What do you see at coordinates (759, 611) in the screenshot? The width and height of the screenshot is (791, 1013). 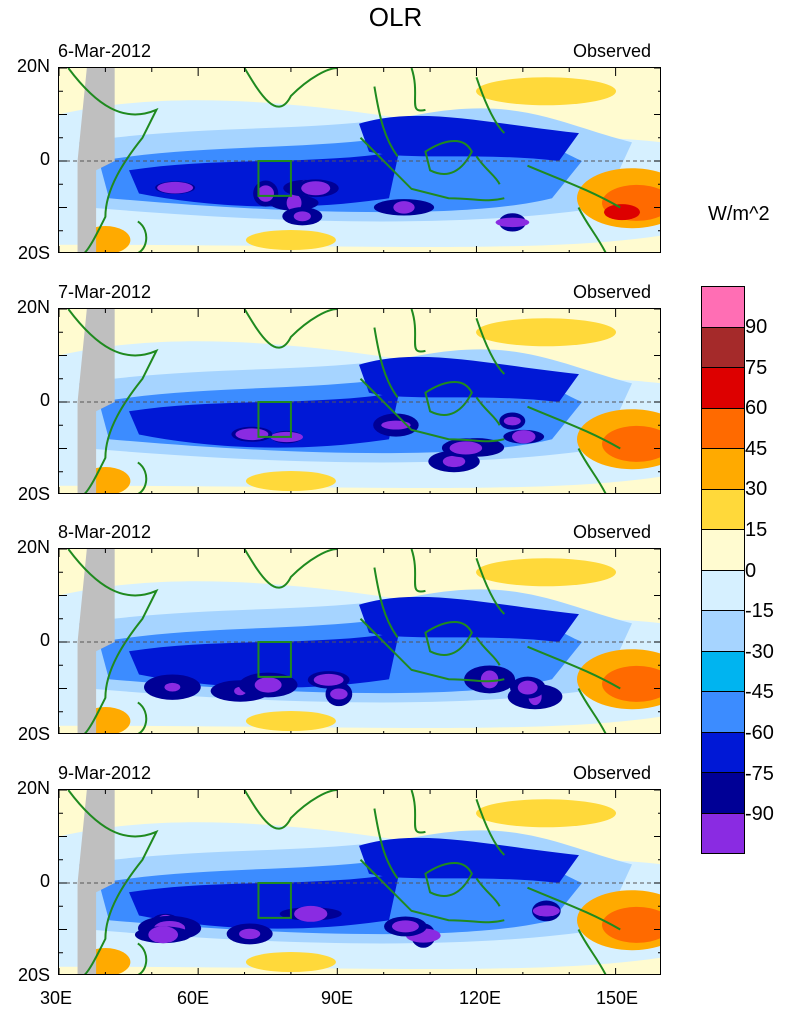 I see `colorbar-label: -15` at bounding box center [759, 611].